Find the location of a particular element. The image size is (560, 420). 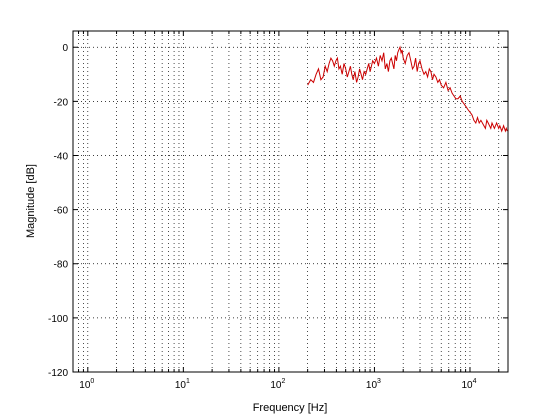

y-tick-label: -80 is located at coordinates (61, 265).